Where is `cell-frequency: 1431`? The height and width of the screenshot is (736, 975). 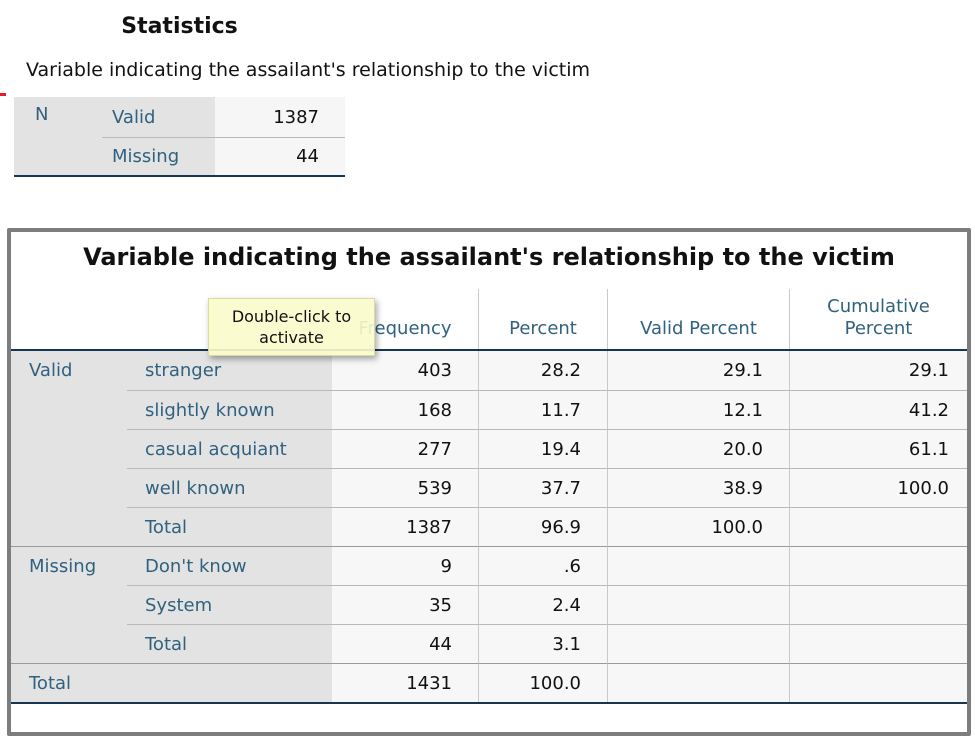
cell-frequency: 1431 is located at coordinates (405, 682).